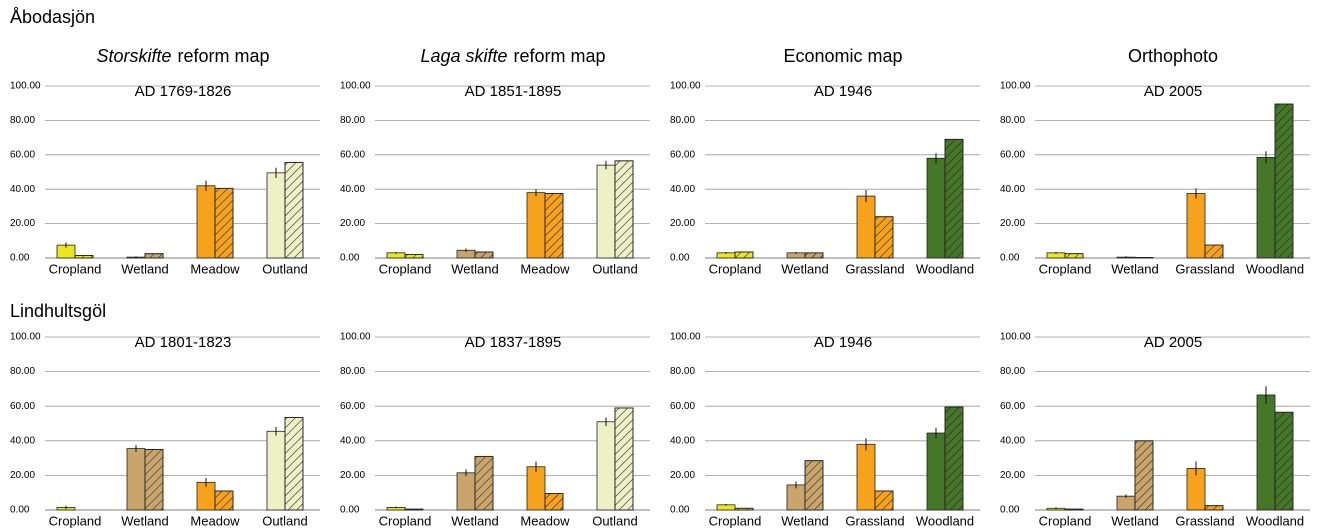 Image resolution: width=1324 pixels, height=532 pixels. I want to click on chart-title: AD 1837-1895, so click(513, 342).